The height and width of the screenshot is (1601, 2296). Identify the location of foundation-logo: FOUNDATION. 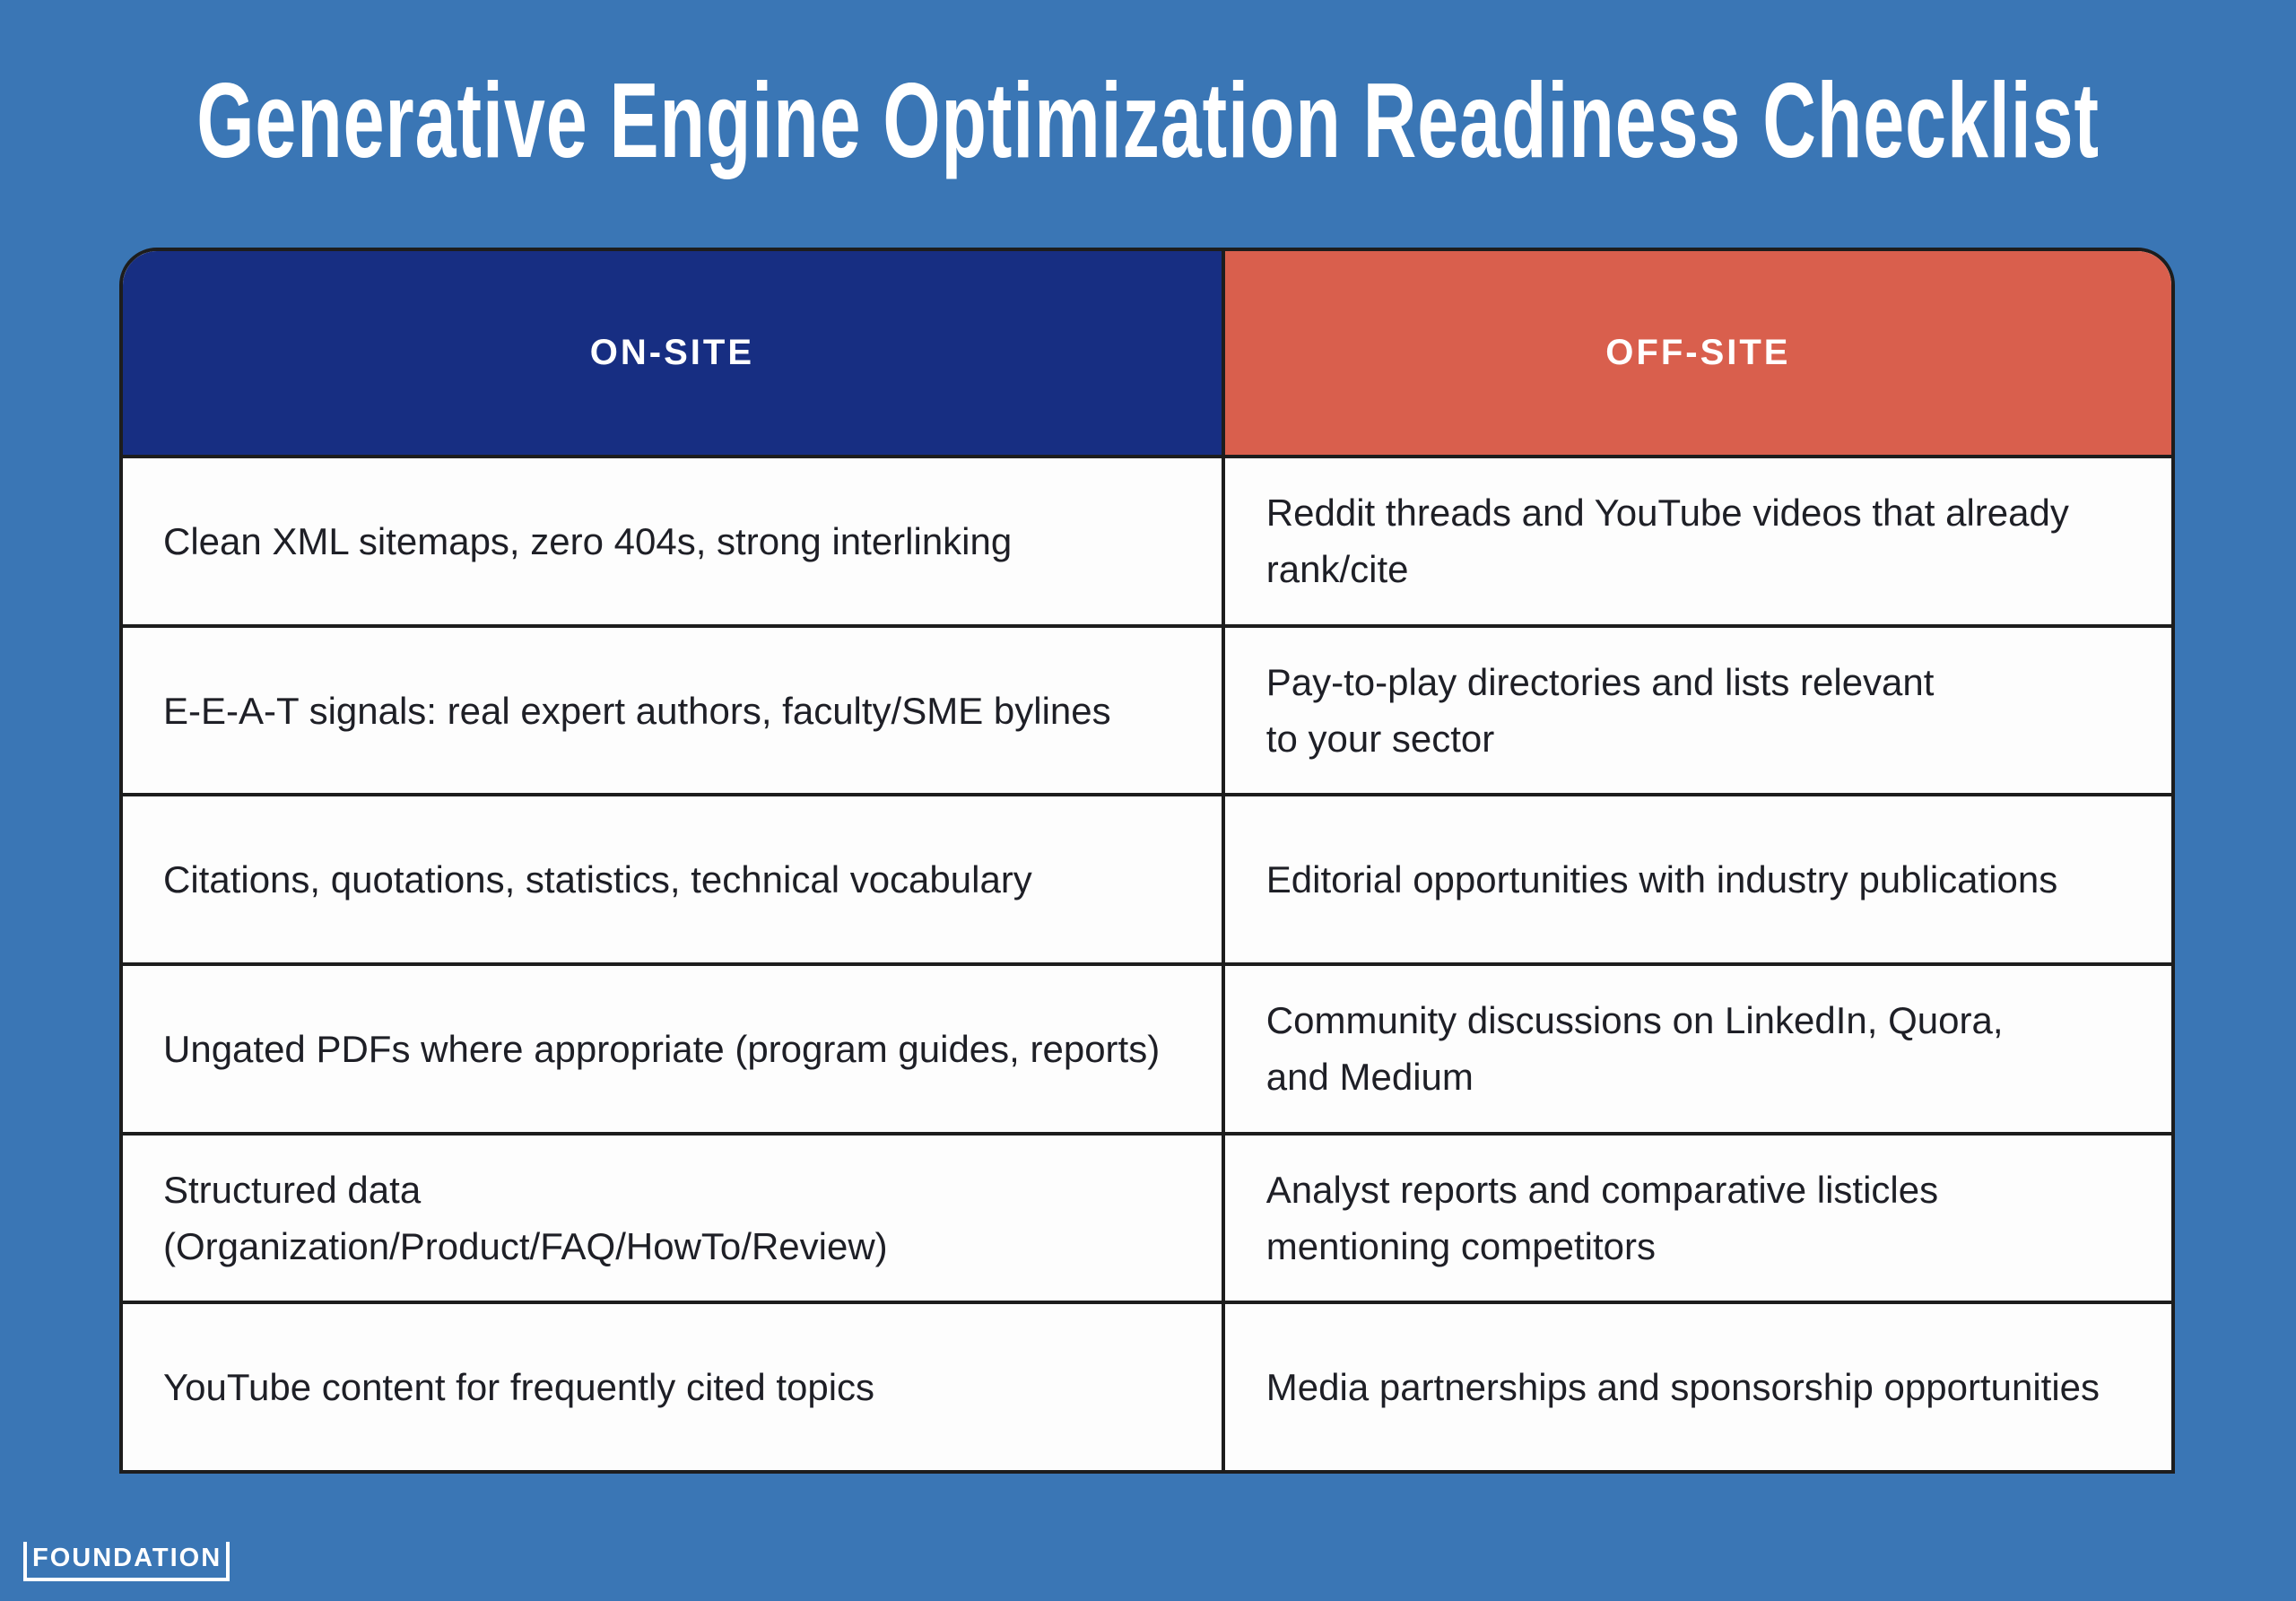
(126, 1561).